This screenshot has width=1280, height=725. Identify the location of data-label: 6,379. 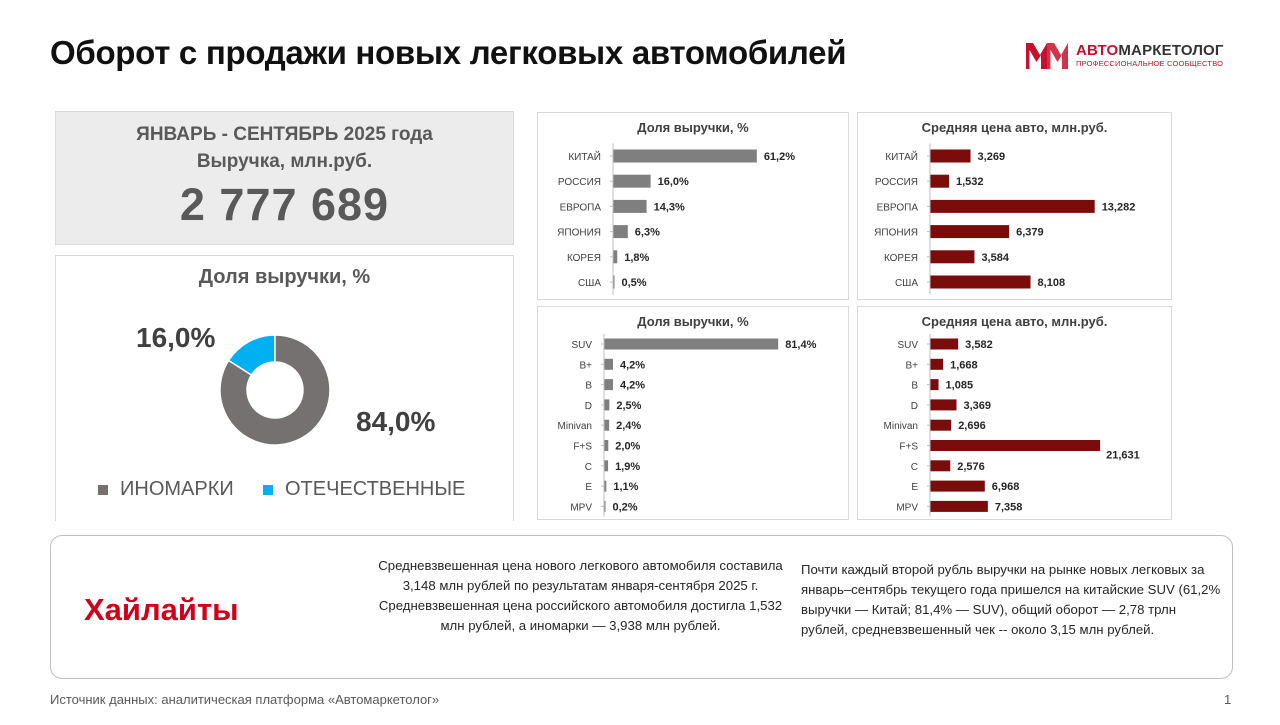
(1030, 233).